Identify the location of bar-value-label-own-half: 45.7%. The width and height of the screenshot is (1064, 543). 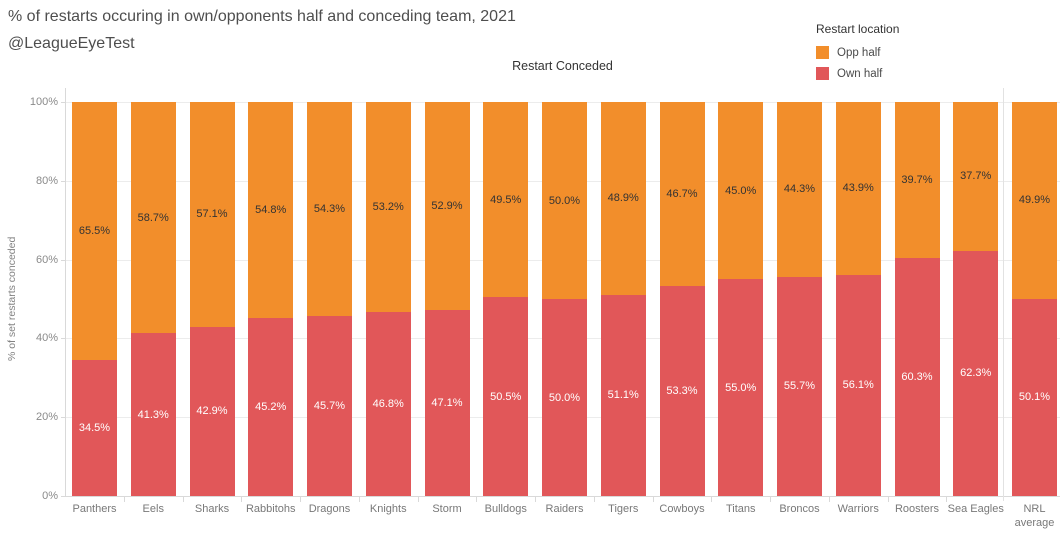
(329, 405).